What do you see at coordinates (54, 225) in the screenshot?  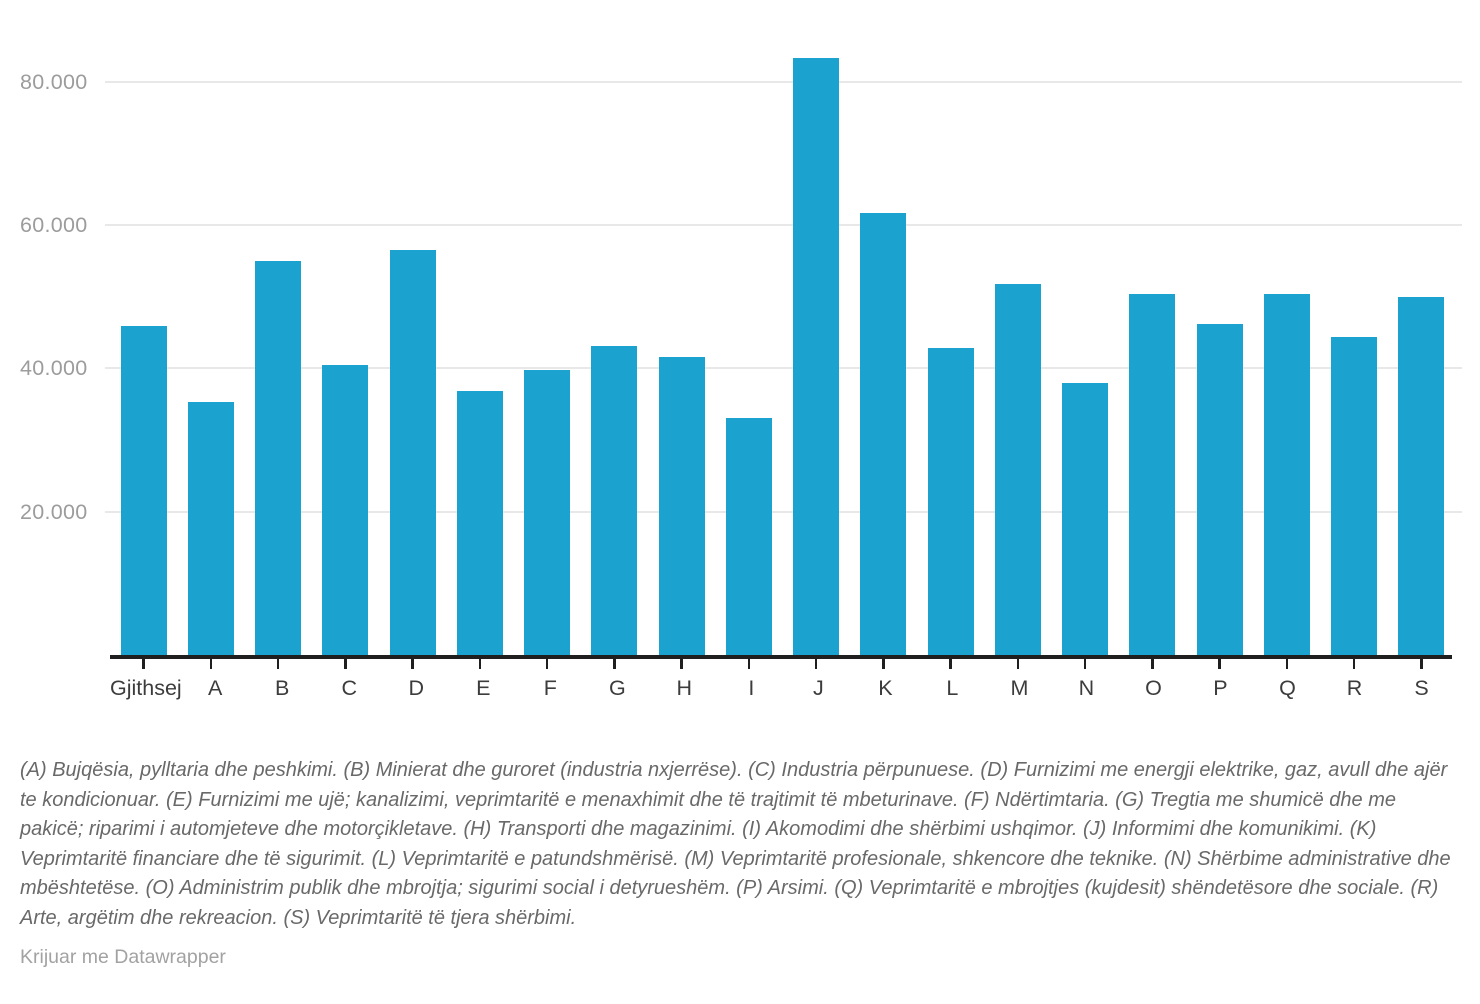 I see `y-tick-label: 60.000` at bounding box center [54, 225].